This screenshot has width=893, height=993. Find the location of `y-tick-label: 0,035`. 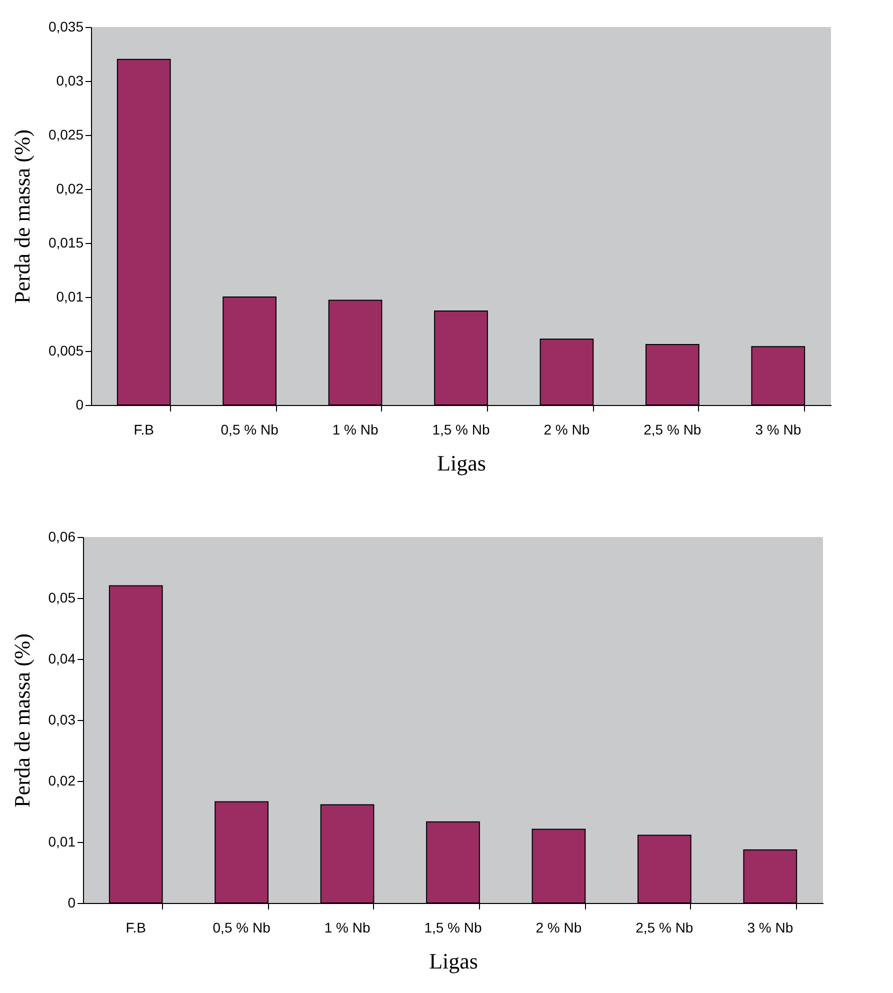

y-tick-label: 0,035 is located at coordinates (66, 26).